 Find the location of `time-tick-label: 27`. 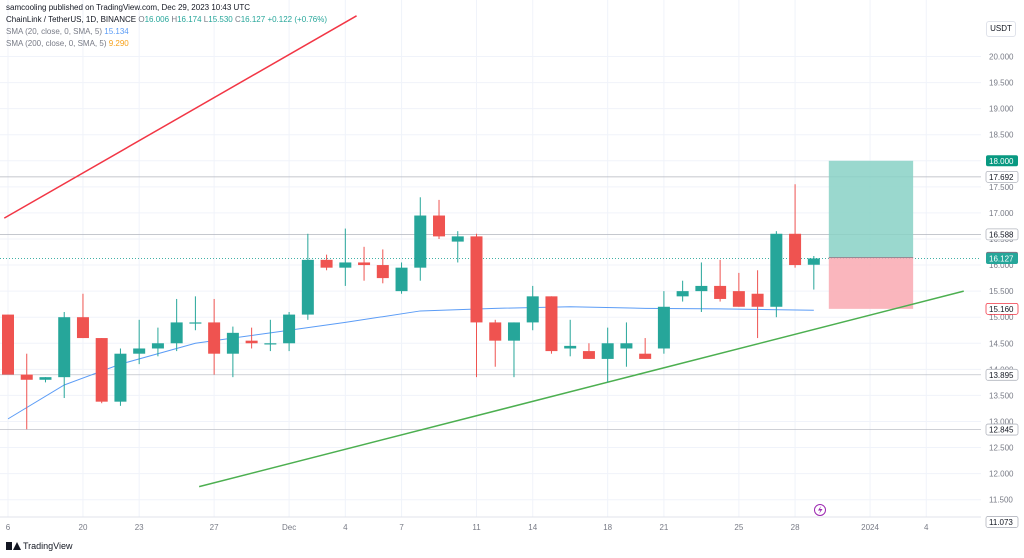

time-tick-label: 27 is located at coordinates (214, 527).